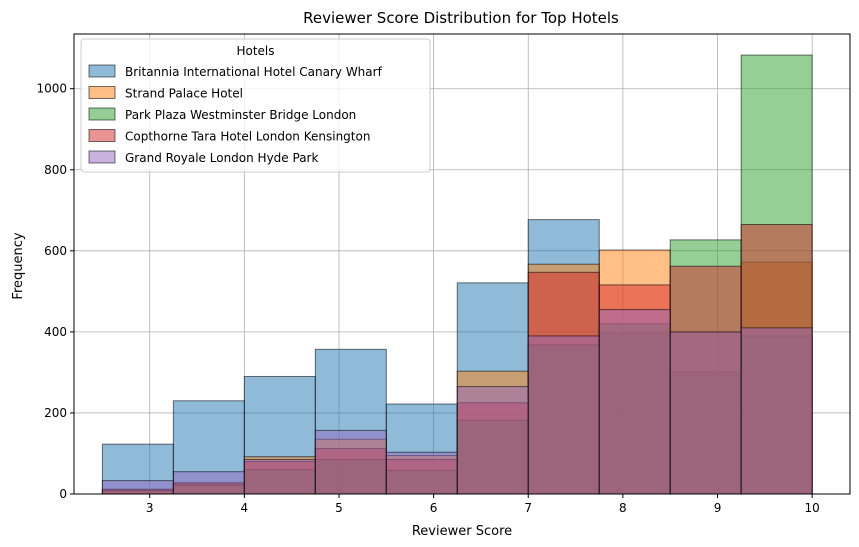 The height and width of the screenshot is (547, 859). I want to click on x-tick-label-5: 5, so click(339, 508).